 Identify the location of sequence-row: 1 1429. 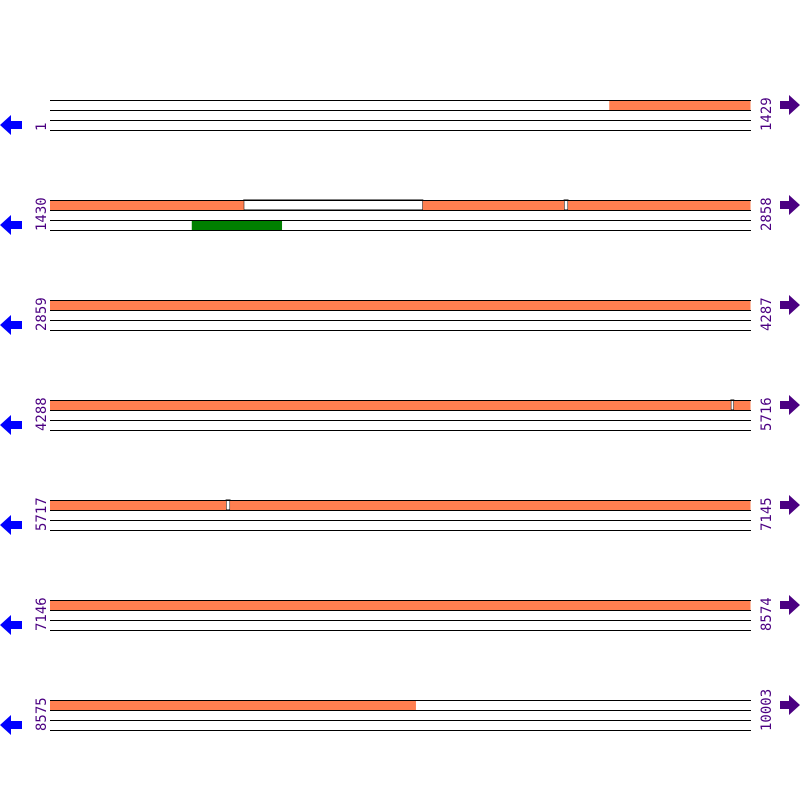
(400, 115).